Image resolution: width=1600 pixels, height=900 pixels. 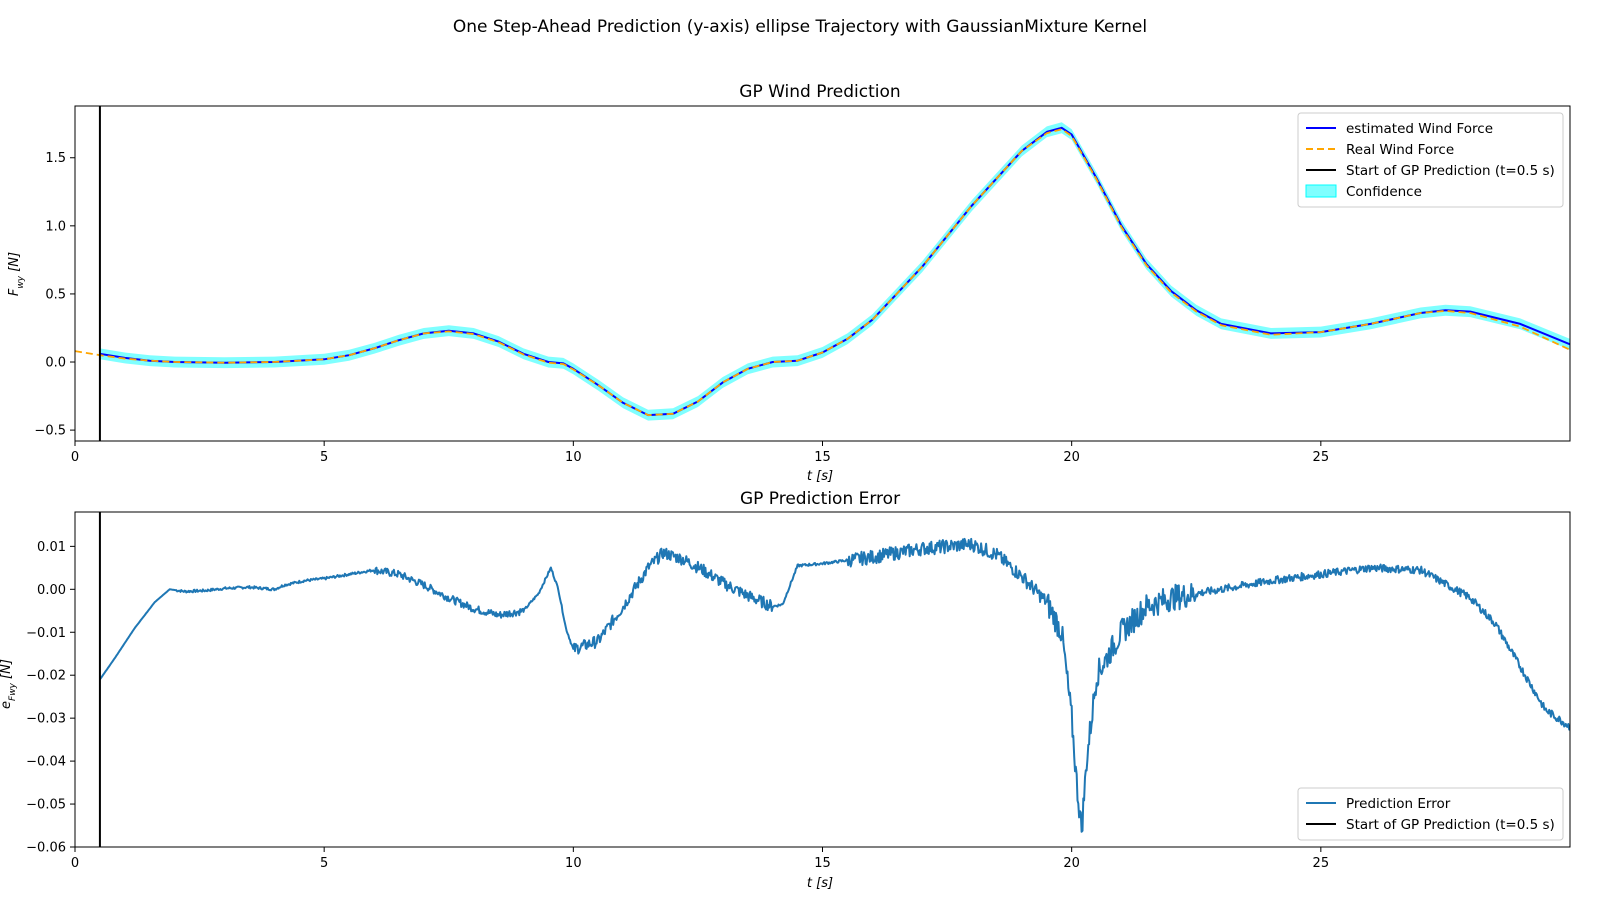 What do you see at coordinates (1384, 192) in the screenshot?
I see `legend-label: Confidence` at bounding box center [1384, 192].